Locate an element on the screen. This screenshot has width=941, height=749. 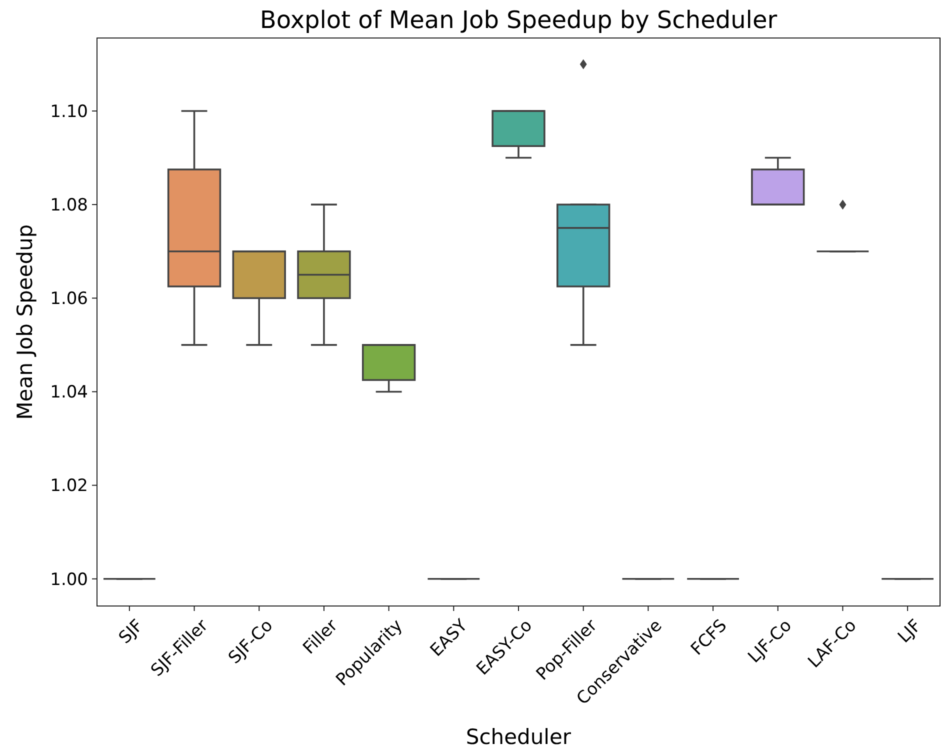
y-tick-label: 1.00 is located at coordinates (69, 580).